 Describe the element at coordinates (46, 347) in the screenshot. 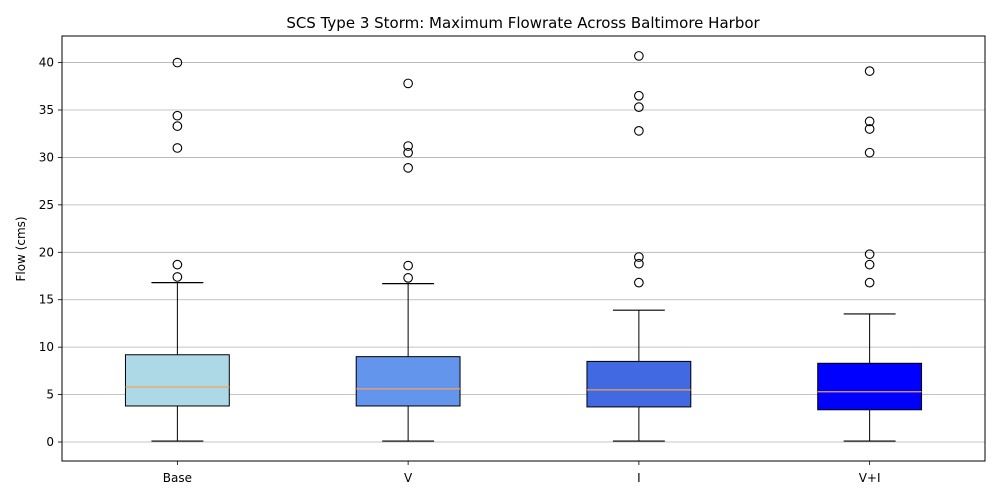

I see `y-tick-label: 10` at that location.